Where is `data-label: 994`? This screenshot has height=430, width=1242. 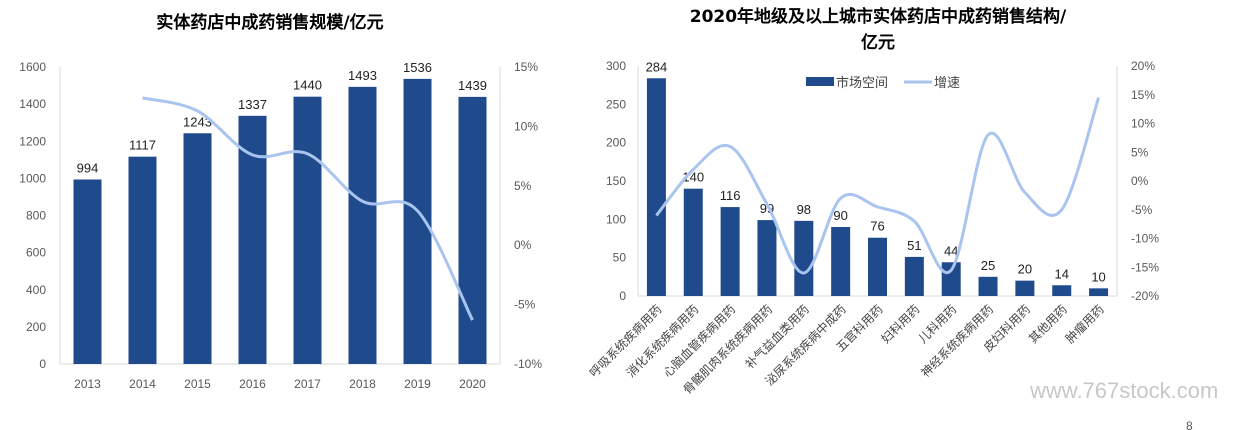
data-label: 994 is located at coordinates (88, 167).